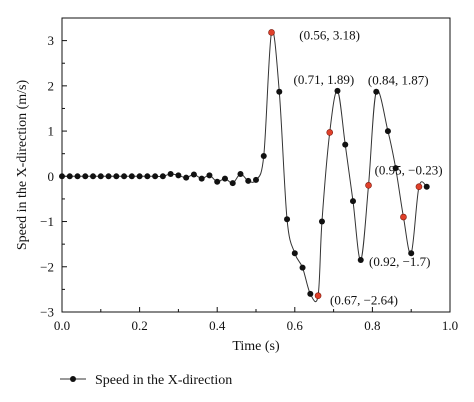 The height and width of the screenshot is (402, 474). I want to click on y-tick-label: −1, so click(47, 221).